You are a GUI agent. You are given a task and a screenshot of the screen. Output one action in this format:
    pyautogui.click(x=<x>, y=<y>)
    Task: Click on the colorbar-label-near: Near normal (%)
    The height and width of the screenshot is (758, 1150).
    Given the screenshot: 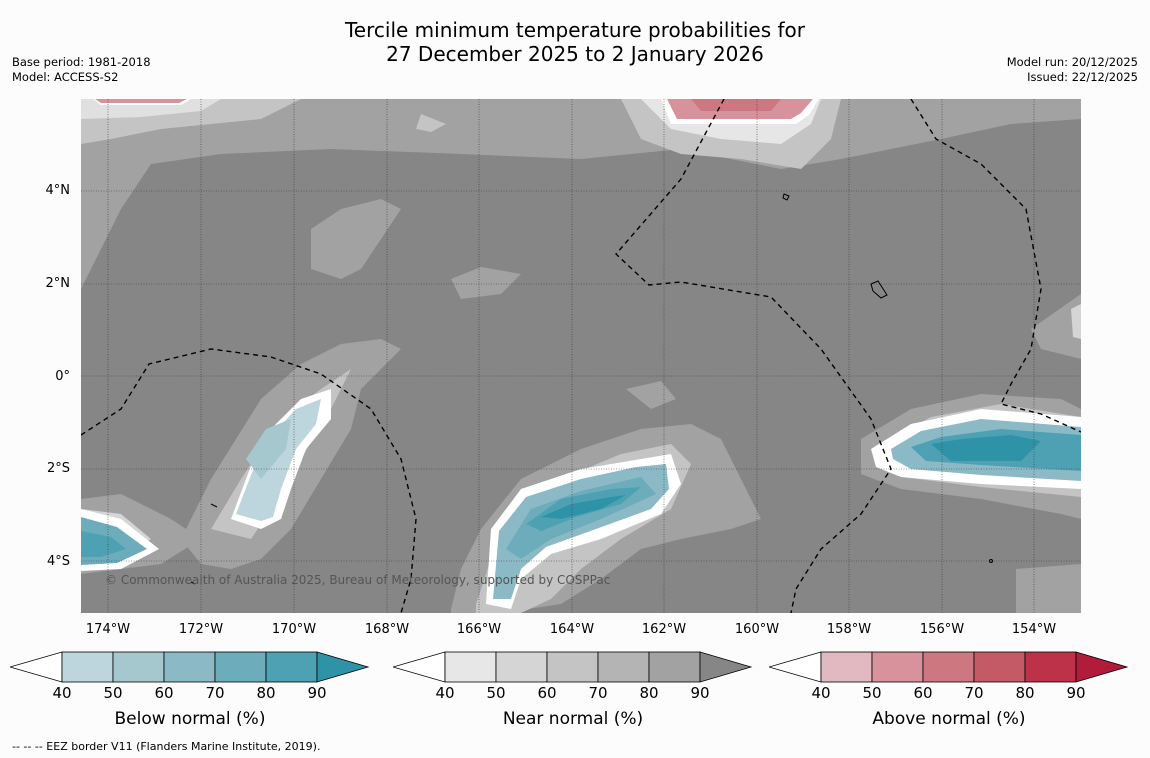 What is the action you would take?
    pyautogui.click(x=573, y=719)
    